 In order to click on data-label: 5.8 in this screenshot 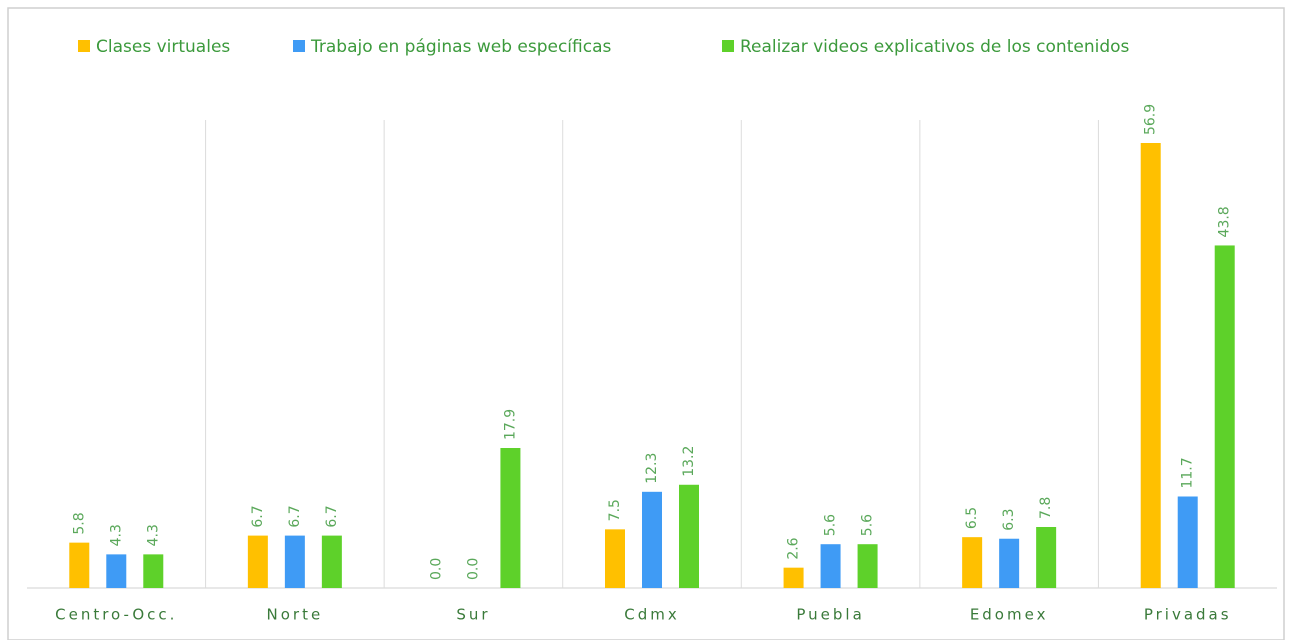, I will do `click(79, 523)`.